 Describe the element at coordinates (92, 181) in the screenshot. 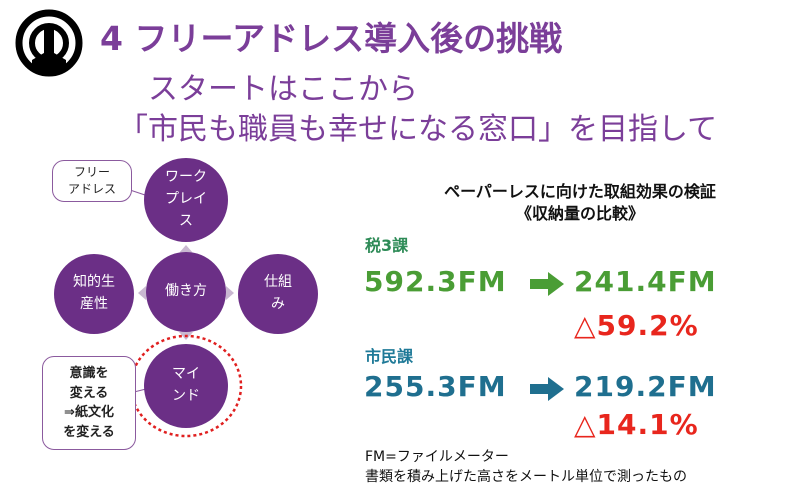

I see `callout-free-address: フリー アドレス` at that location.